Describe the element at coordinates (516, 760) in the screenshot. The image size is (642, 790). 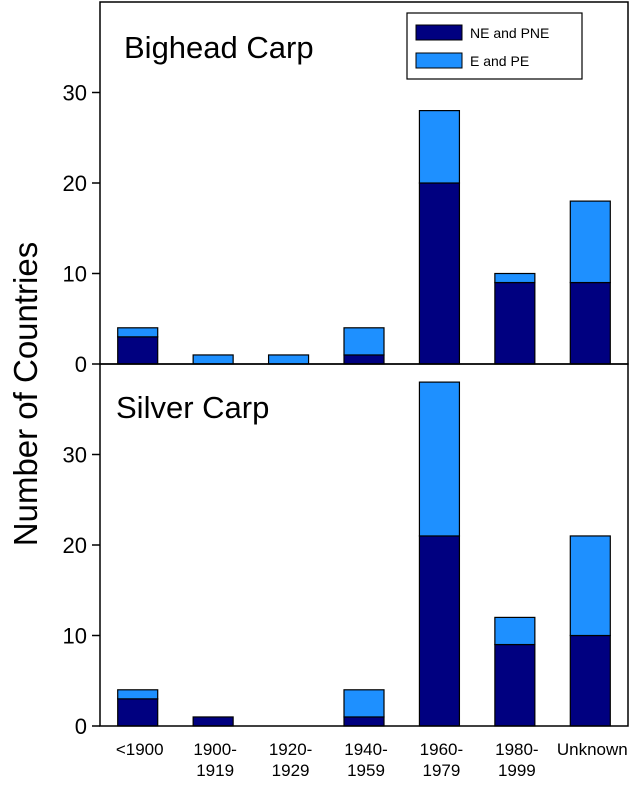
I see `category-label-5: 1980- 1999` at that location.